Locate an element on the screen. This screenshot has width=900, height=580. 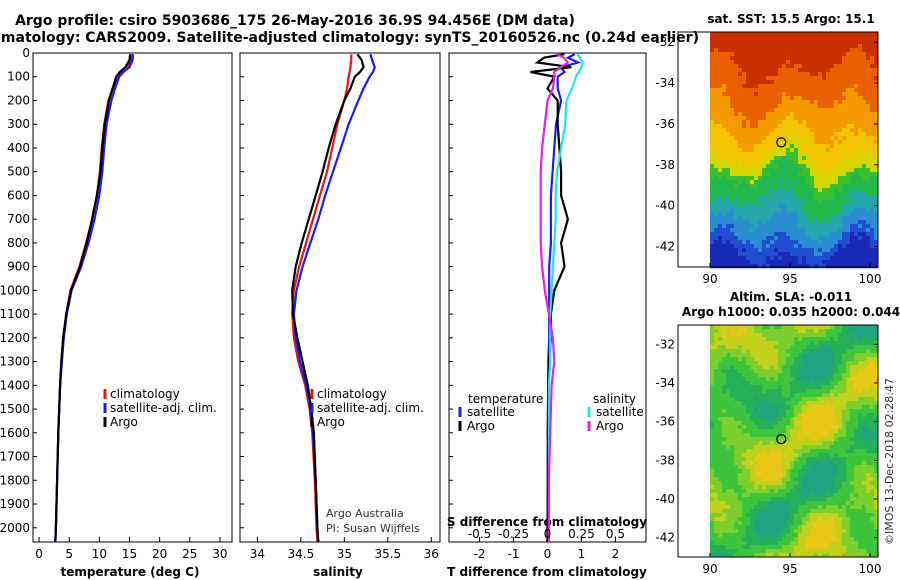
sst-map: 90 95 100-32-34-36-38-40-42 is located at coordinates (768, 158).